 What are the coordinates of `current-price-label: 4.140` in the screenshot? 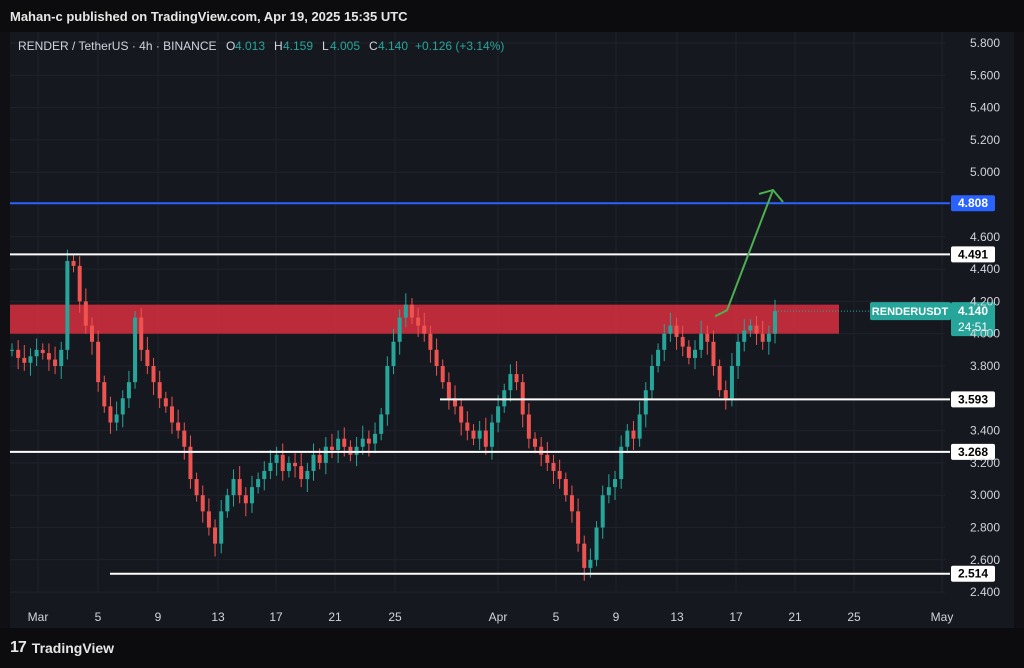 It's located at (973, 311).